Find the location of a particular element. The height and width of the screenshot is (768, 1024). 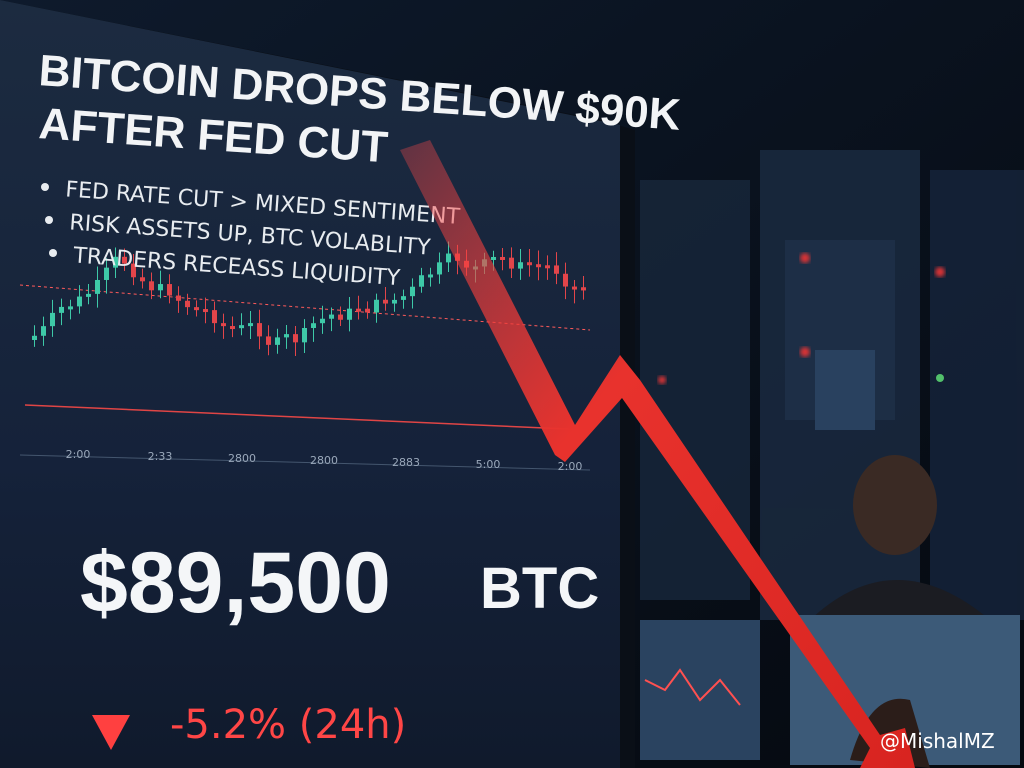

price-unit: BTC is located at coordinates (539, 588).